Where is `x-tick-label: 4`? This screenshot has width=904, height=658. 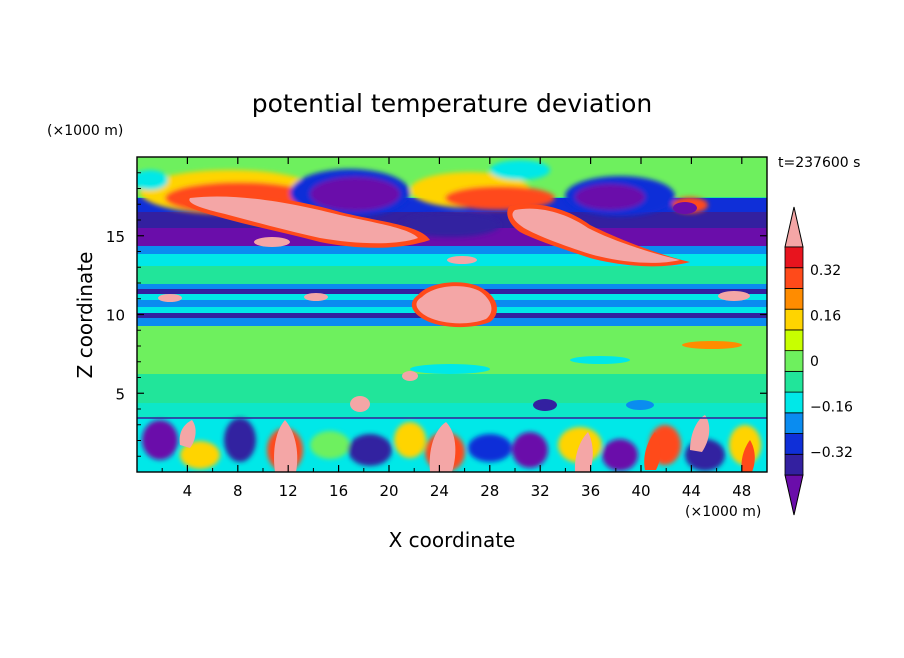 x-tick-label: 4 is located at coordinates (188, 491).